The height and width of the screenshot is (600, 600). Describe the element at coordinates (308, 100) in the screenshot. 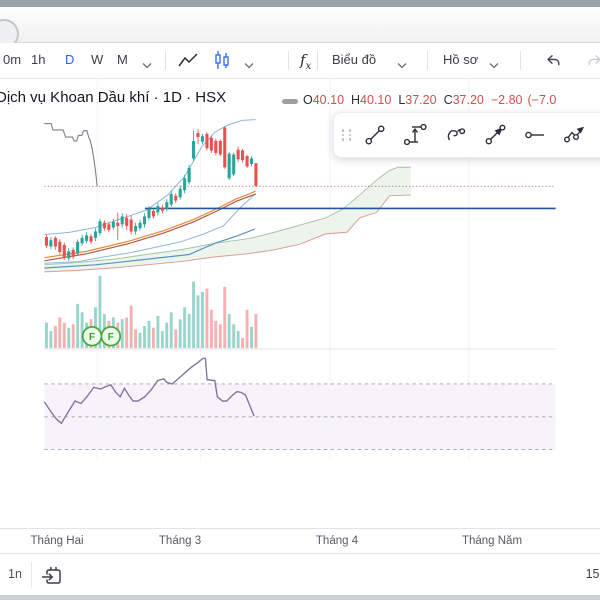

I see `open-label: O` at that location.